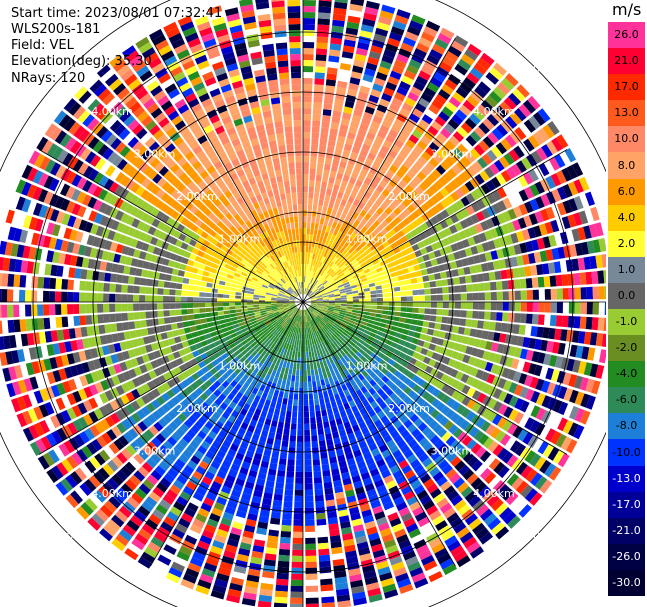  I want to click on colorbar-tick-label: -26.0, so click(626, 556).